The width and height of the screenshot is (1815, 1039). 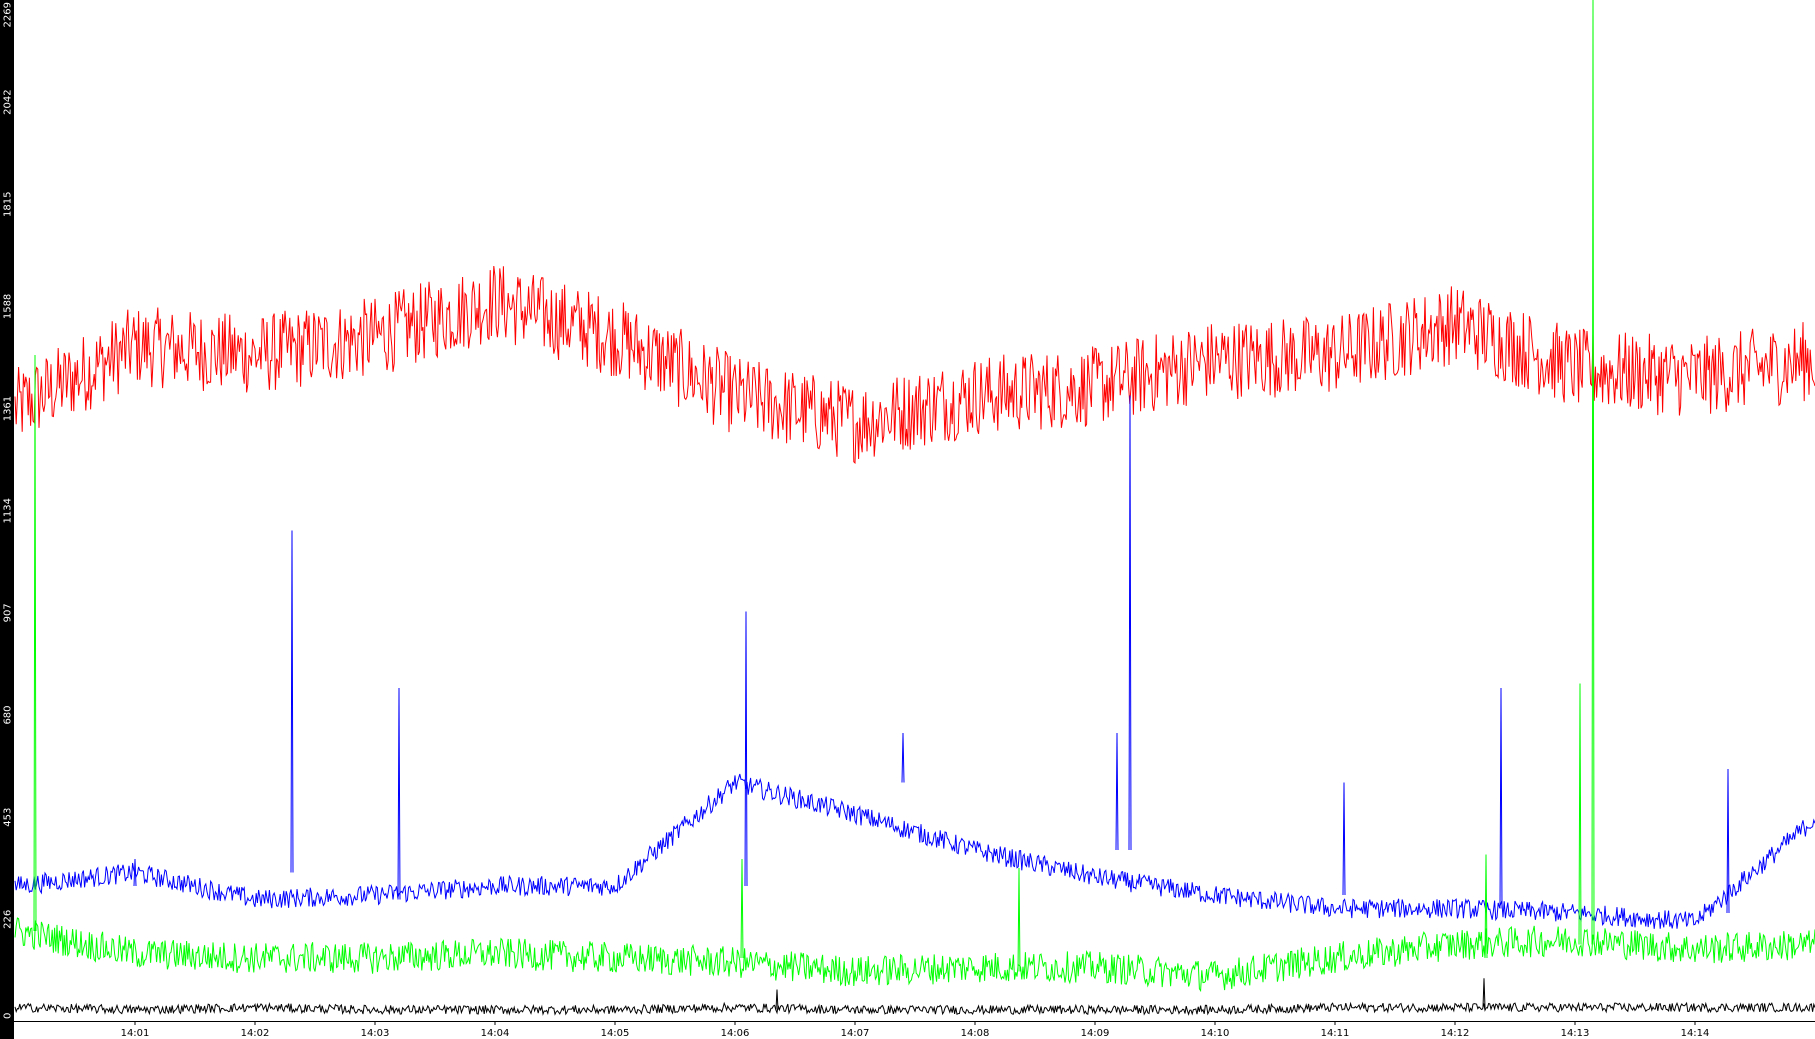 I want to click on x-tick-label: 14:05, so click(x=615, y=1033).